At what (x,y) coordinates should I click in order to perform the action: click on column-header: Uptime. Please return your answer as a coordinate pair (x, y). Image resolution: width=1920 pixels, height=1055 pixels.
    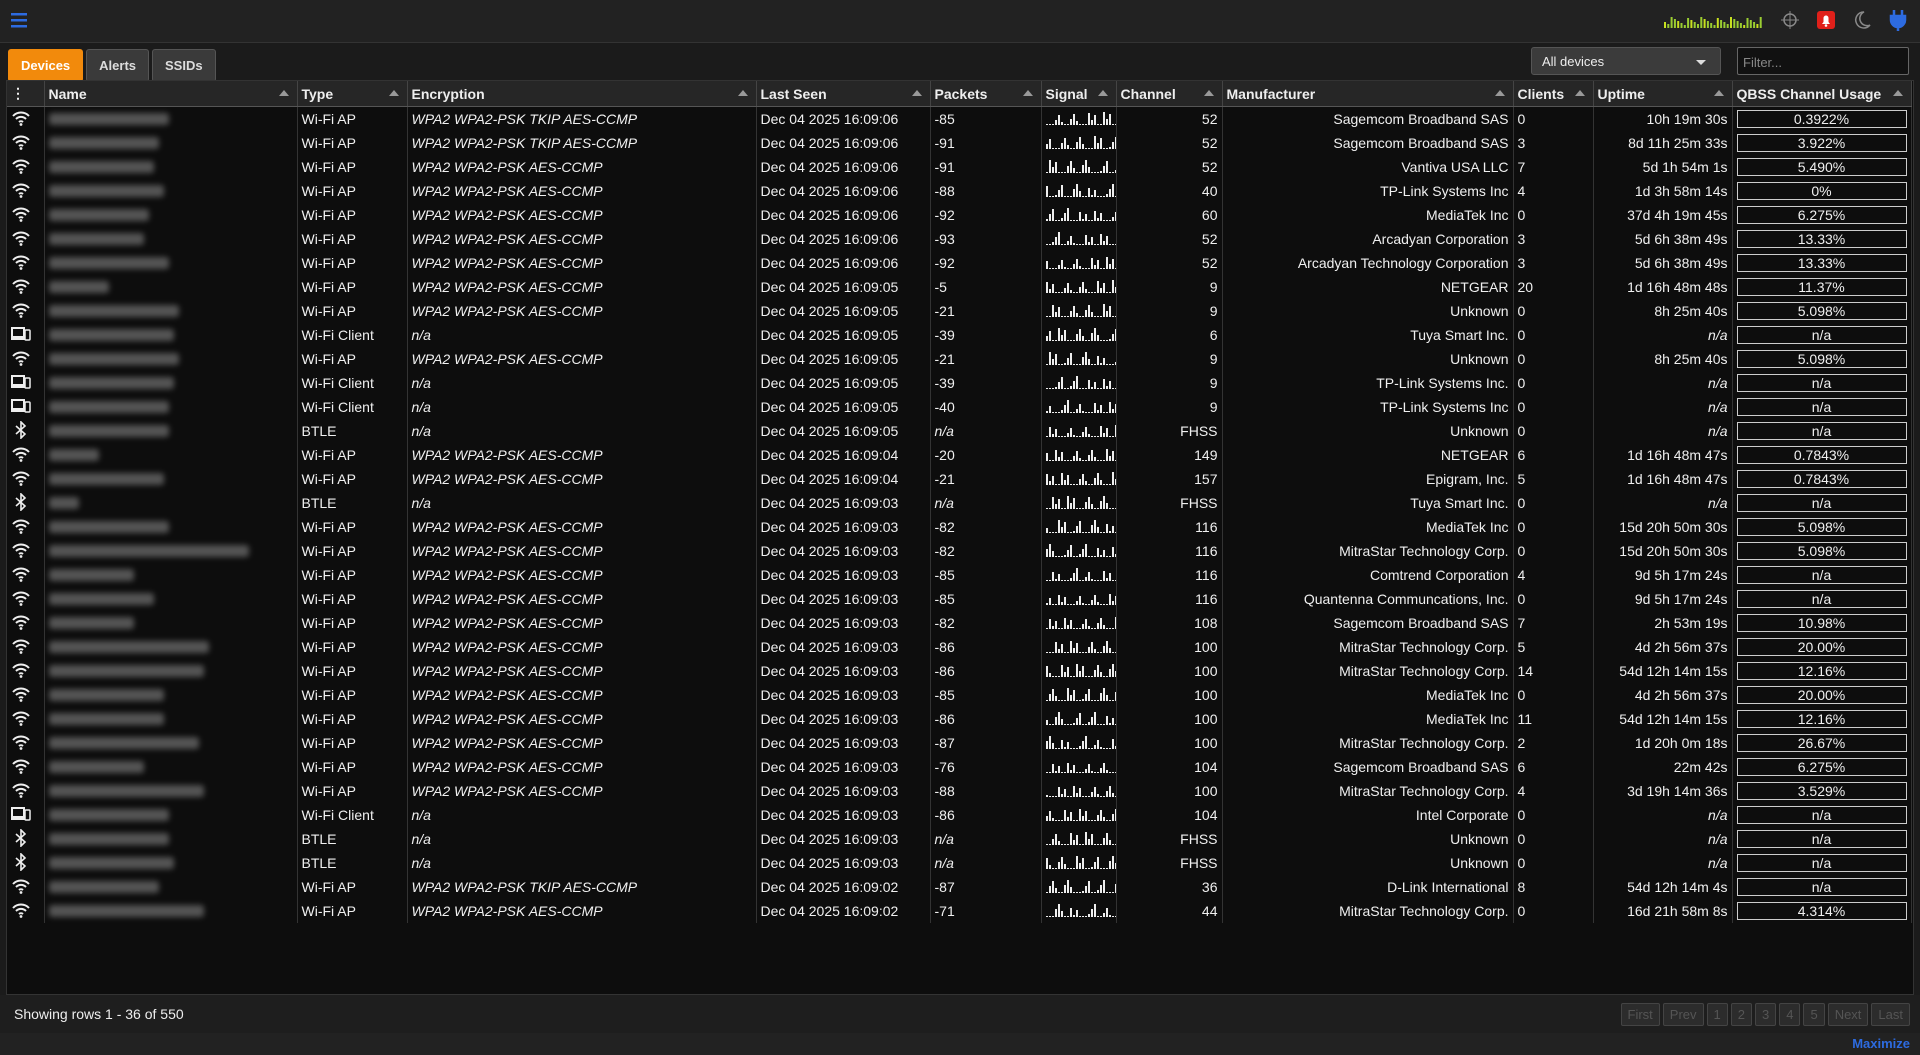
    Looking at the image, I should click on (1663, 94).